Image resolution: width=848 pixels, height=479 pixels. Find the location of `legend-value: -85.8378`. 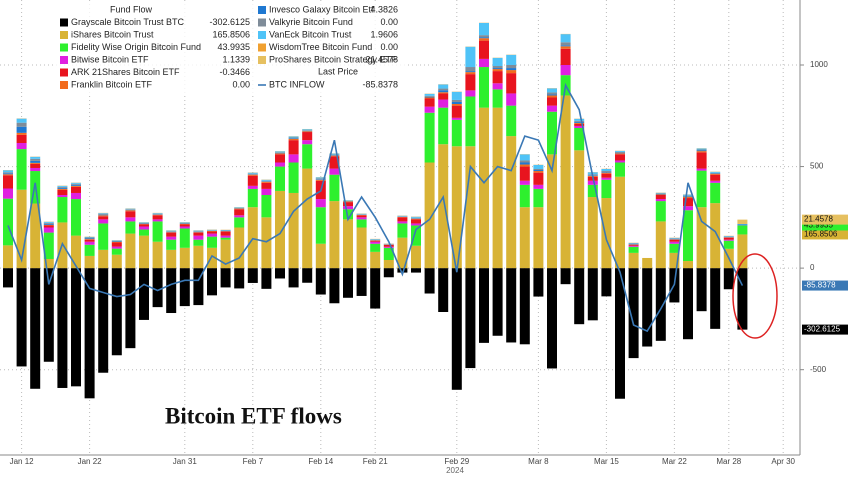

legend-value: -85.8378 is located at coordinates (380, 84).